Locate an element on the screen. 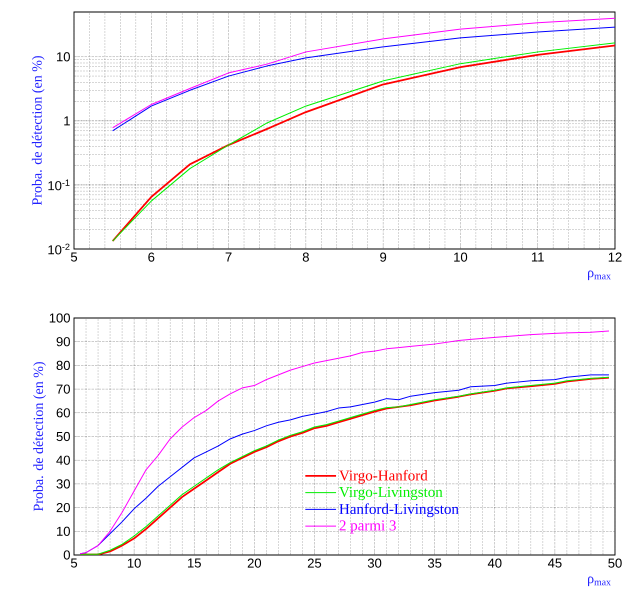 This screenshot has width=630, height=601. legend-label: Virgo-Livingston is located at coordinates (391, 493).